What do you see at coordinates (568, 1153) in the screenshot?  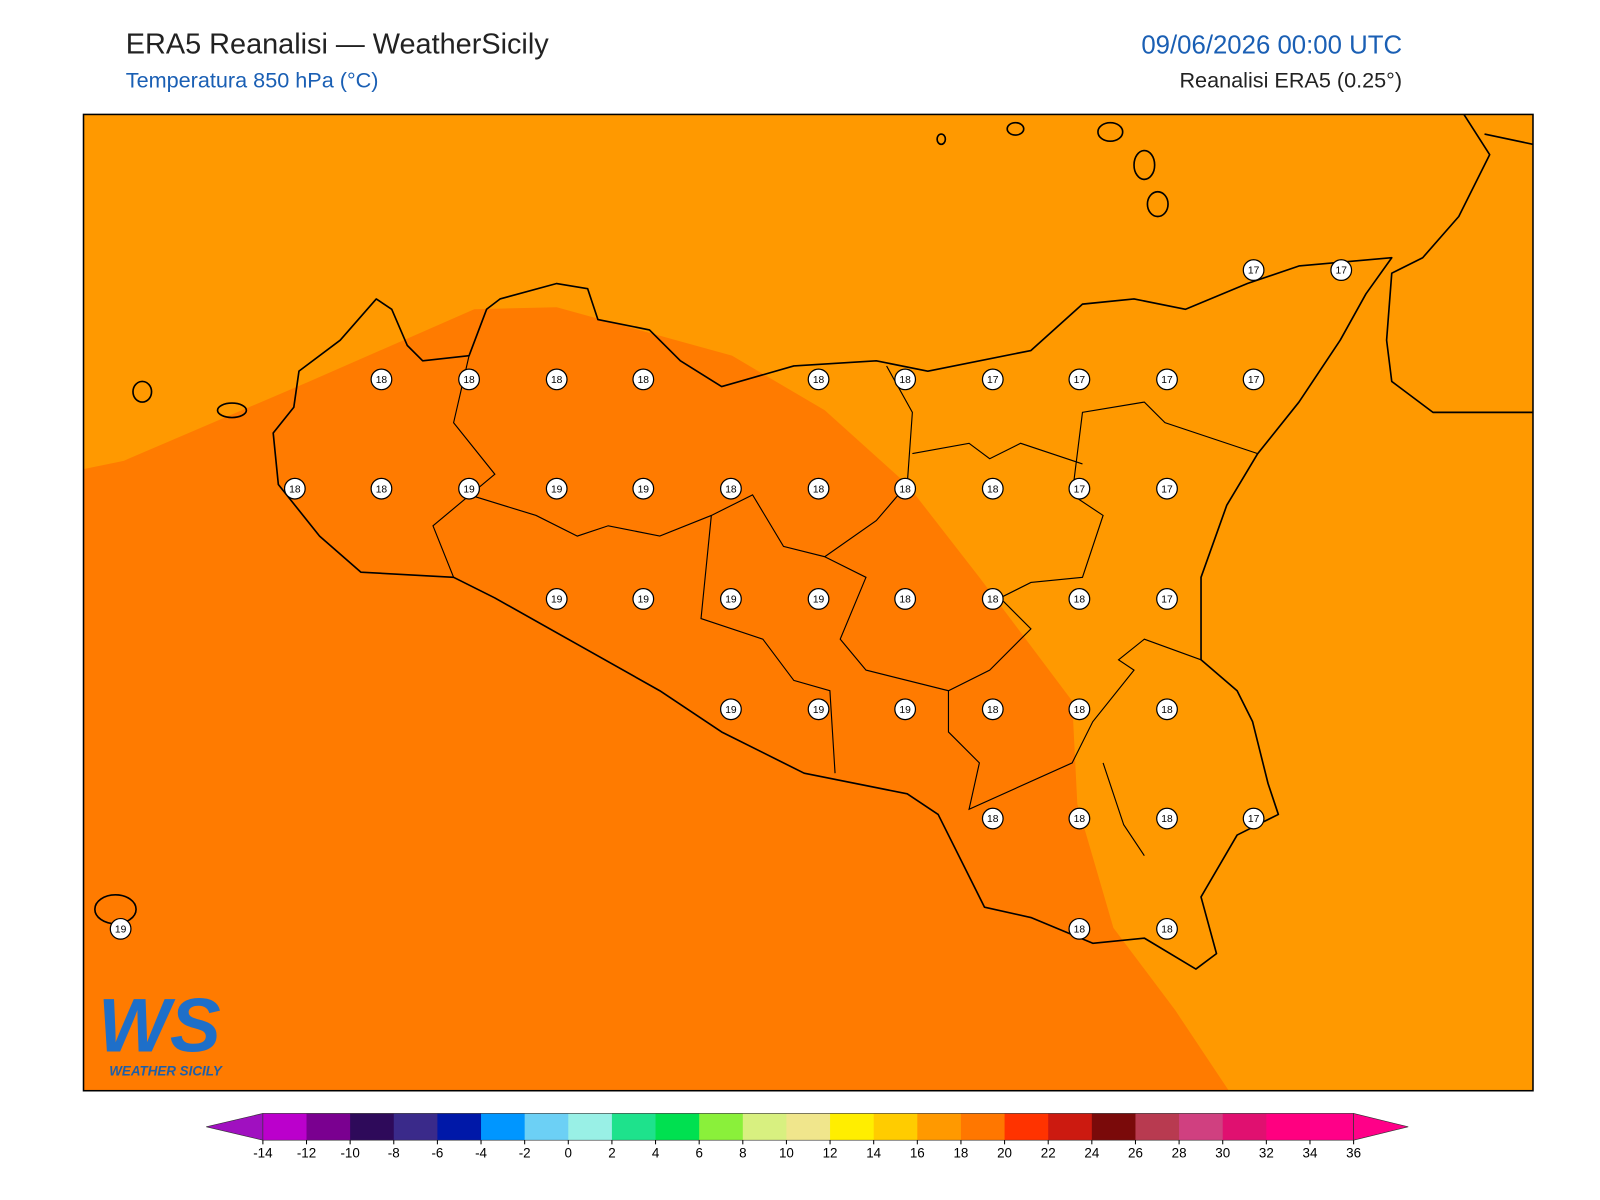 I see `colorbar-tick-label: 0` at bounding box center [568, 1153].